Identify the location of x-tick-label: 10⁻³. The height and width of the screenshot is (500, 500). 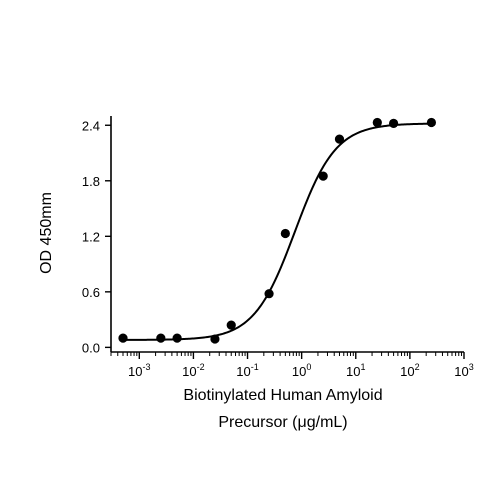
(139, 370).